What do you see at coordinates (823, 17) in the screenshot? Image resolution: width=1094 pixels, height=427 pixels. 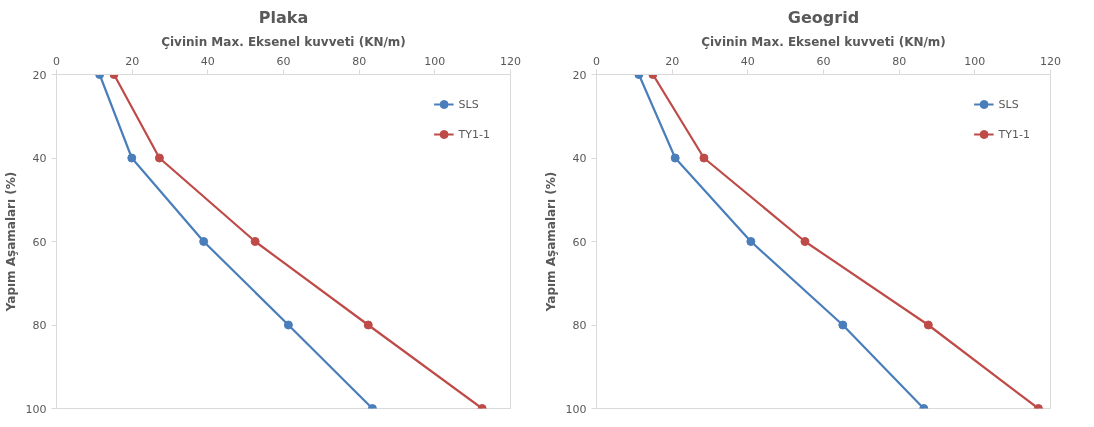 I see `chart-title: Geogrid` at bounding box center [823, 17].